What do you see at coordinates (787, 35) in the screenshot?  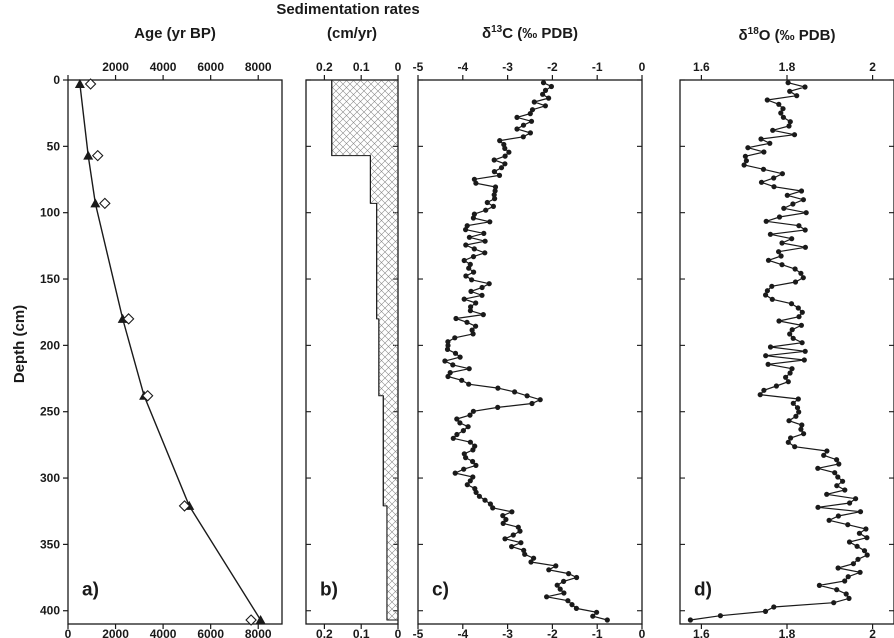 I see `panel-title: δ18O (‰ PDB)` at bounding box center [787, 35].